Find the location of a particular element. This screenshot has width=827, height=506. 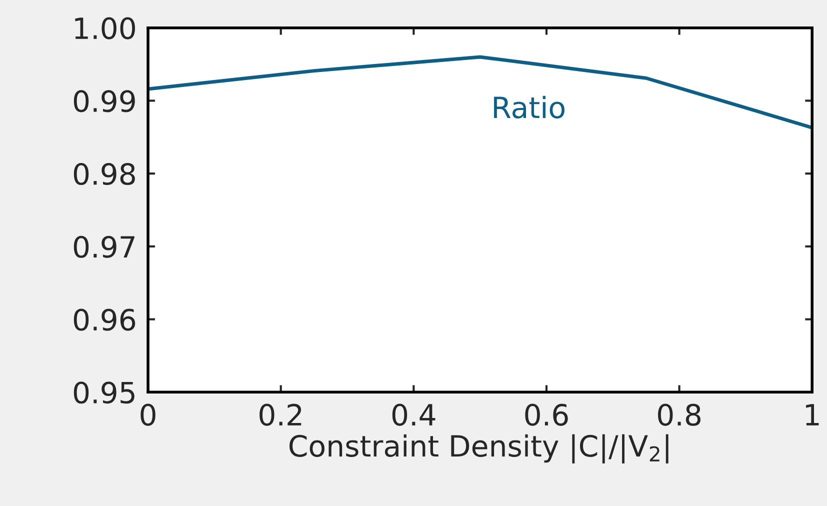

y-tick-label: 0.95 is located at coordinates (104, 393).